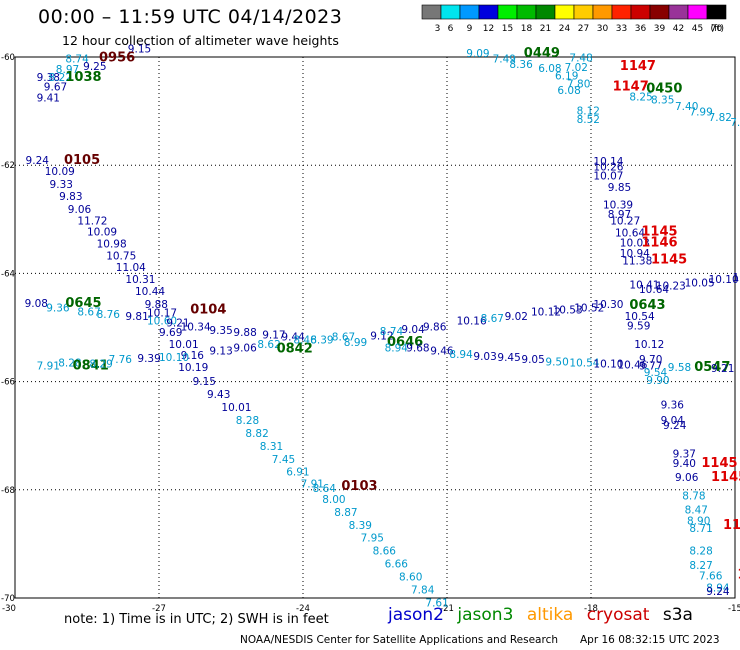 Image resolution: width=740 pixels, height=650 pixels. I want to click on wave-height-value: 10.31, so click(140, 280).